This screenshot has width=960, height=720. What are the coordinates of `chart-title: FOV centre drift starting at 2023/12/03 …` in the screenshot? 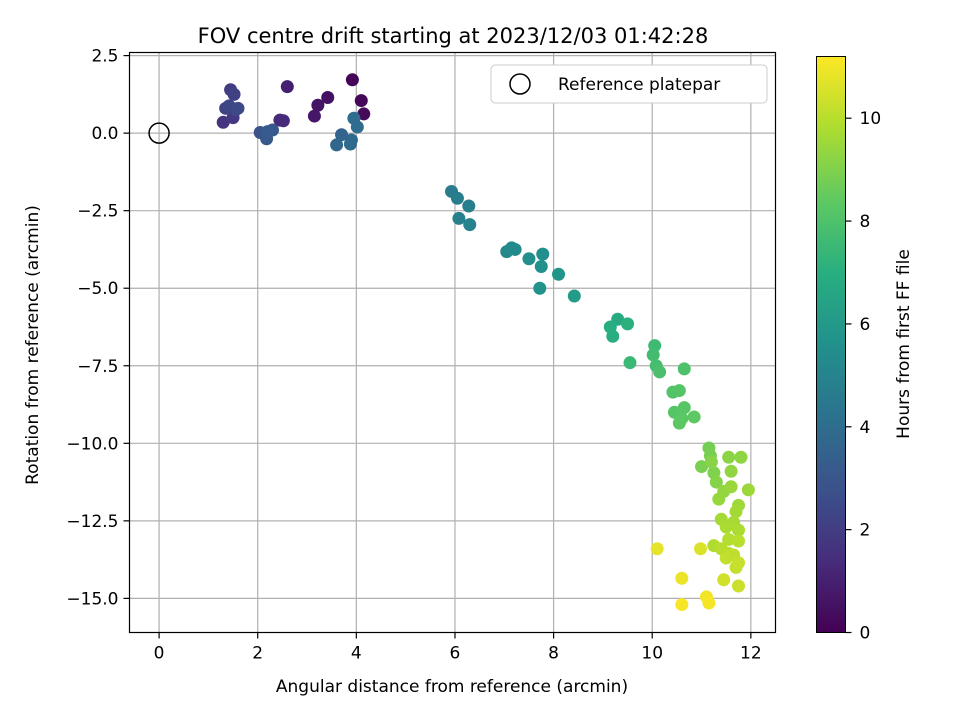 It's located at (453, 36).